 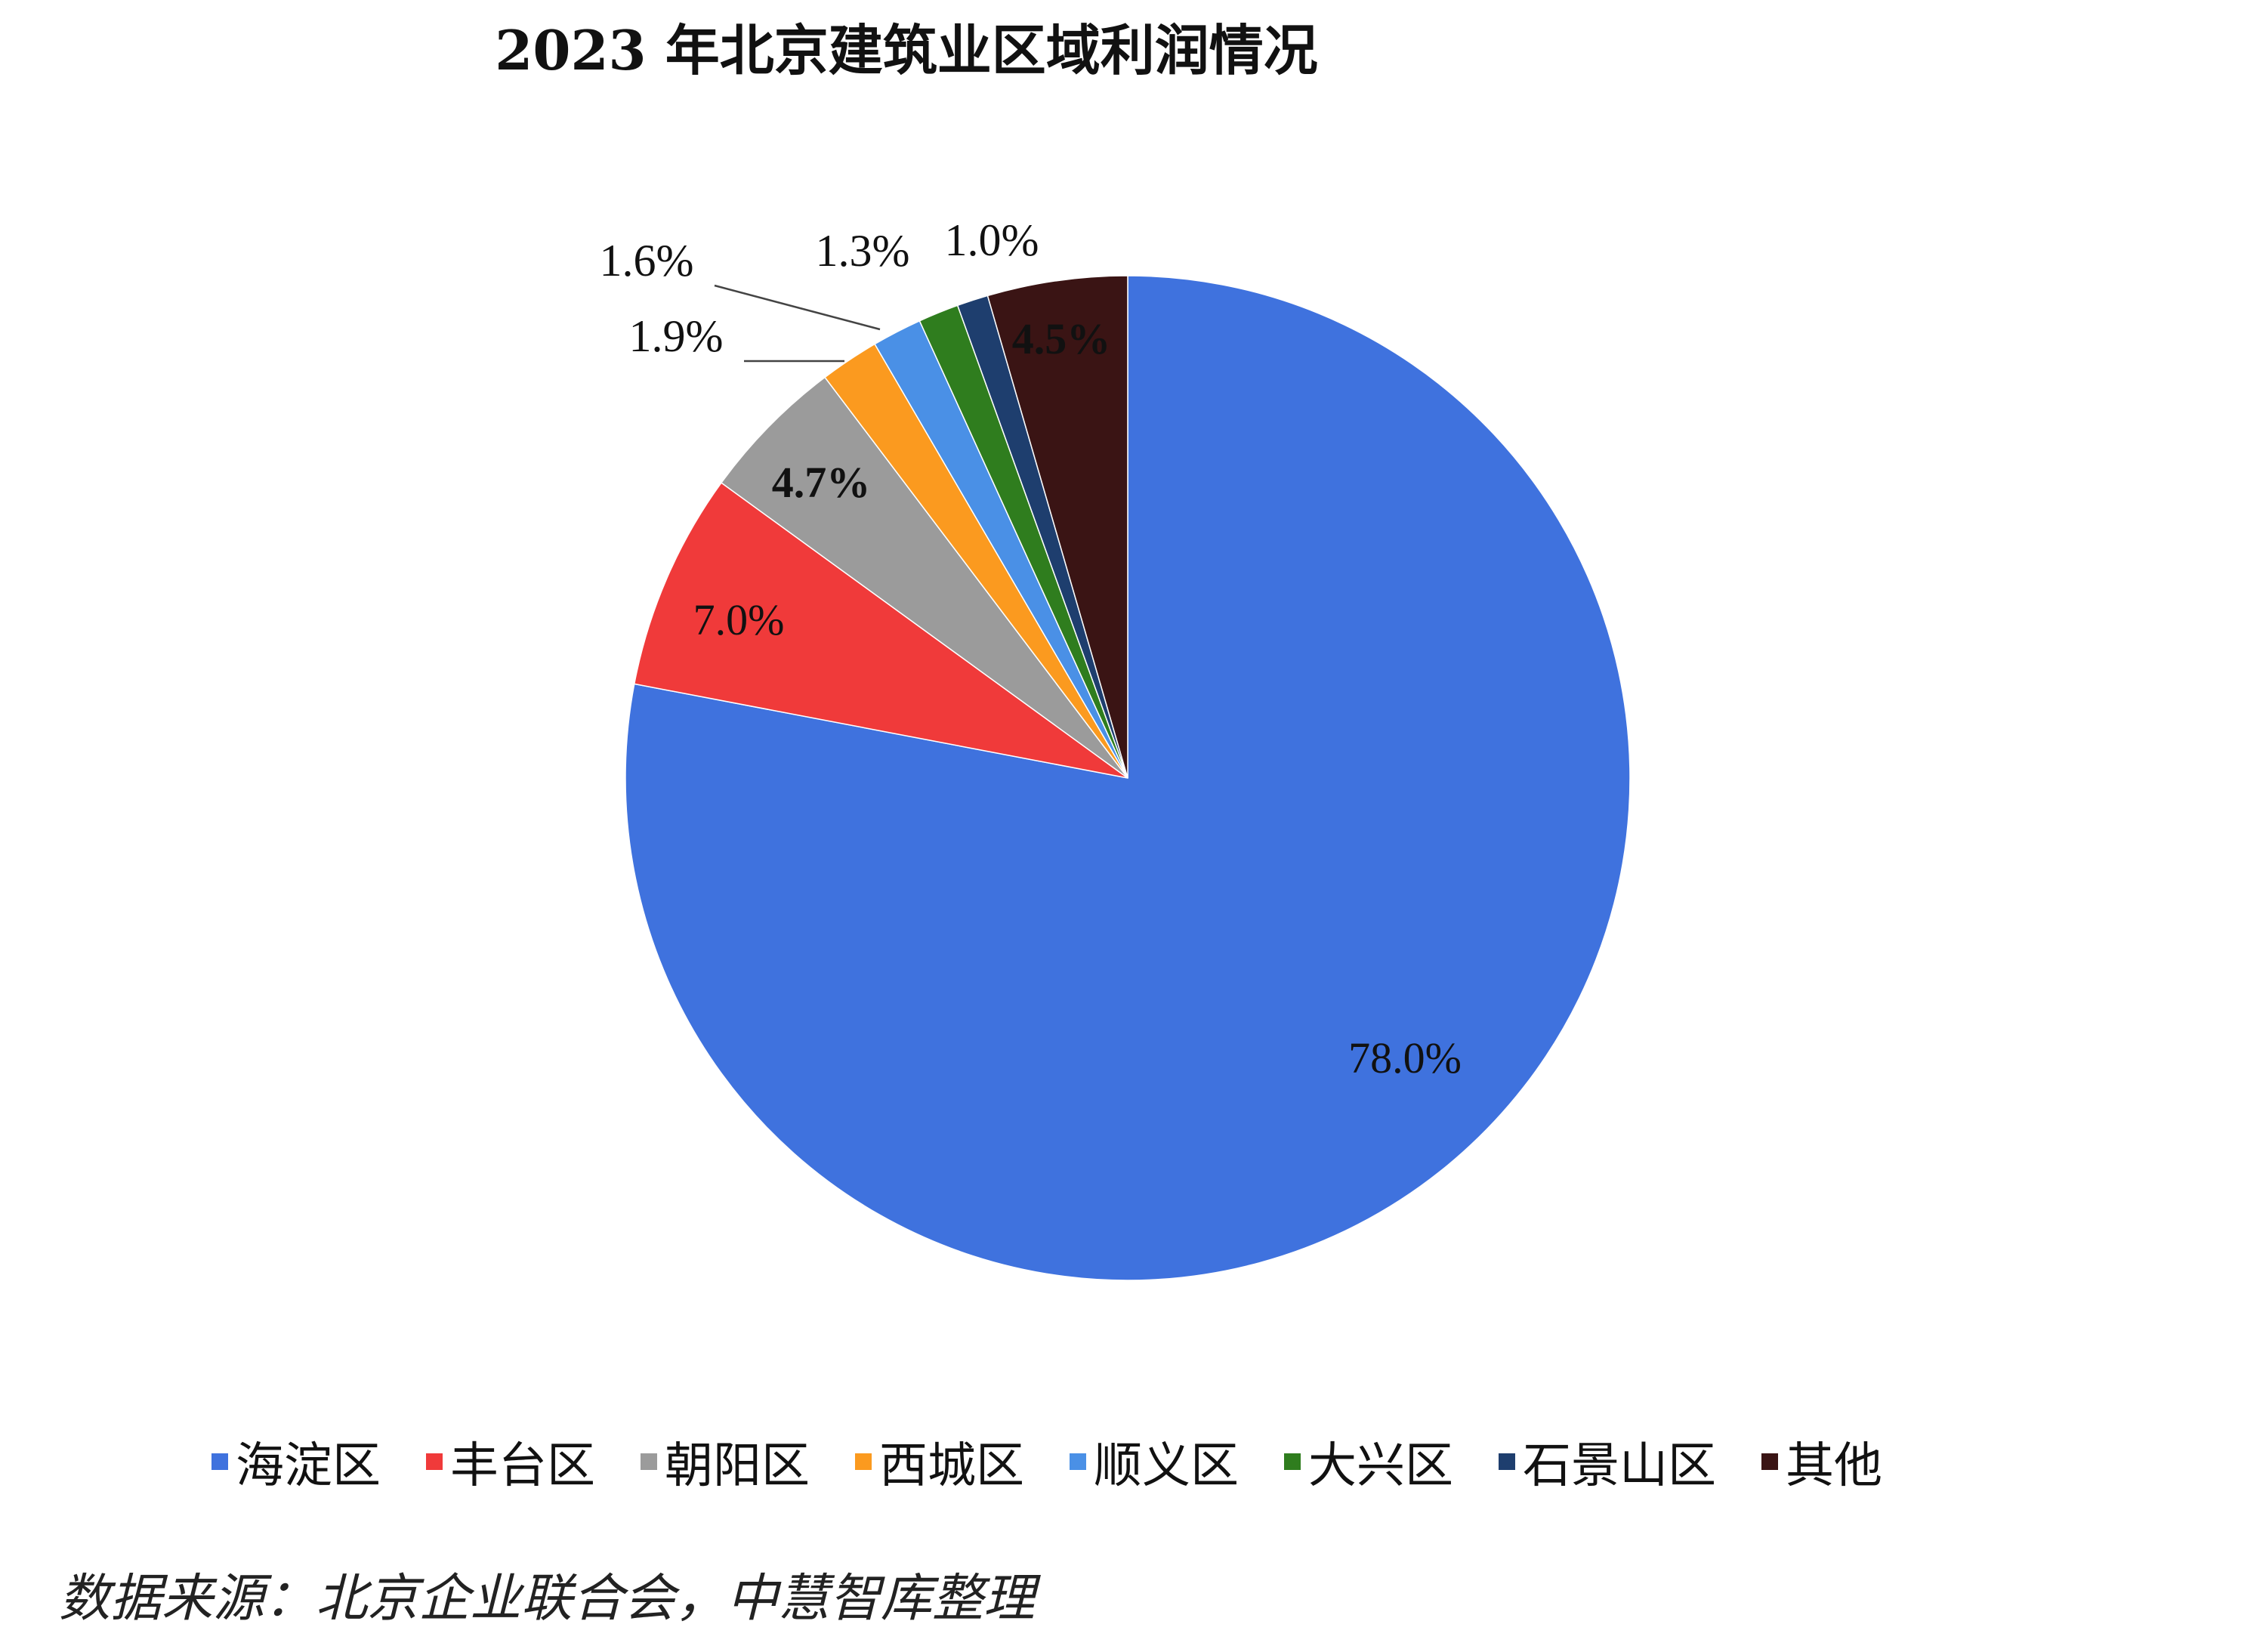 I want to click on slice-value-label-2: 7.0%, so click(x=739, y=619).